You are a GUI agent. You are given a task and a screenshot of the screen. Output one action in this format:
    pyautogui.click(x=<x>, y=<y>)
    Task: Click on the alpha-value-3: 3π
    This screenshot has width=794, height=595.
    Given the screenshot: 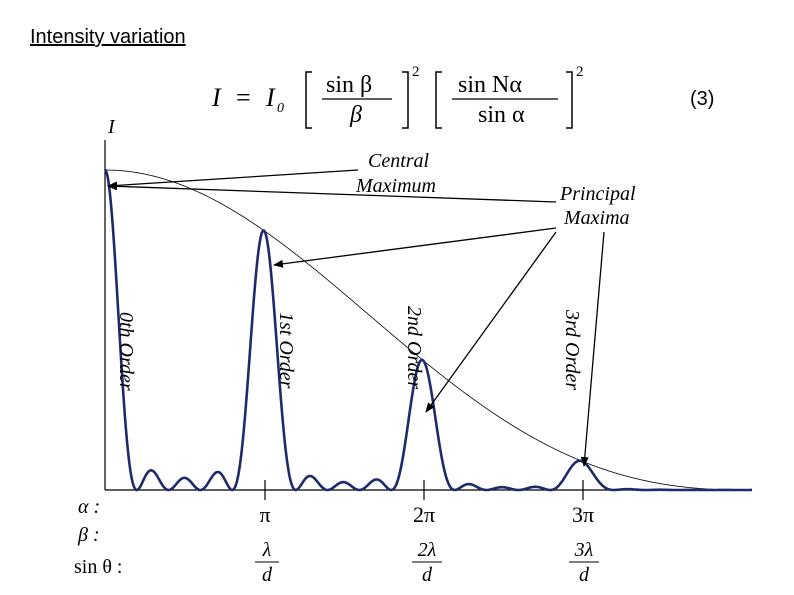 What is the action you would take?
    pyautogui.click(x=583, y=514)
    